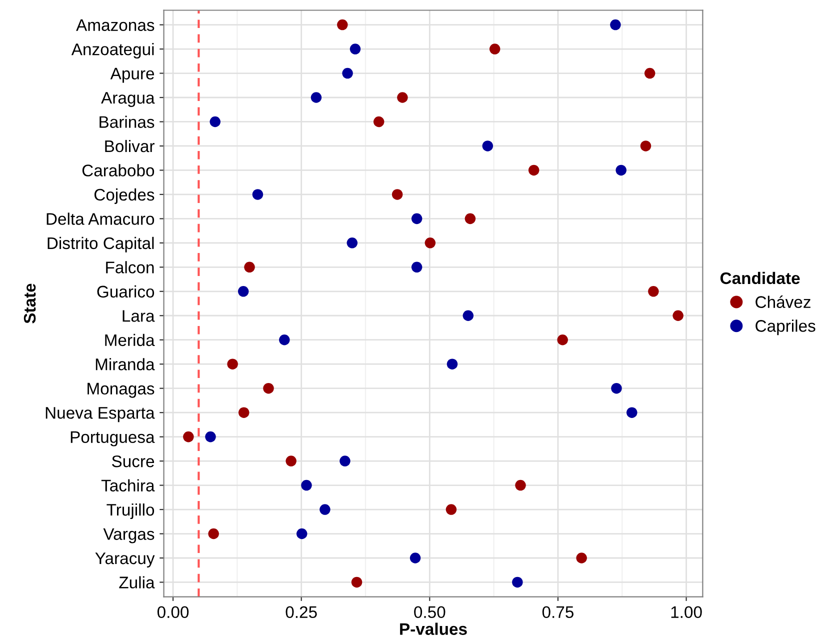 The height and width of the screenshot is (641, 819). Describe the element at coordinates (130, 267) in the screenshot. I see `y-tick-label: Falcon` at that location.